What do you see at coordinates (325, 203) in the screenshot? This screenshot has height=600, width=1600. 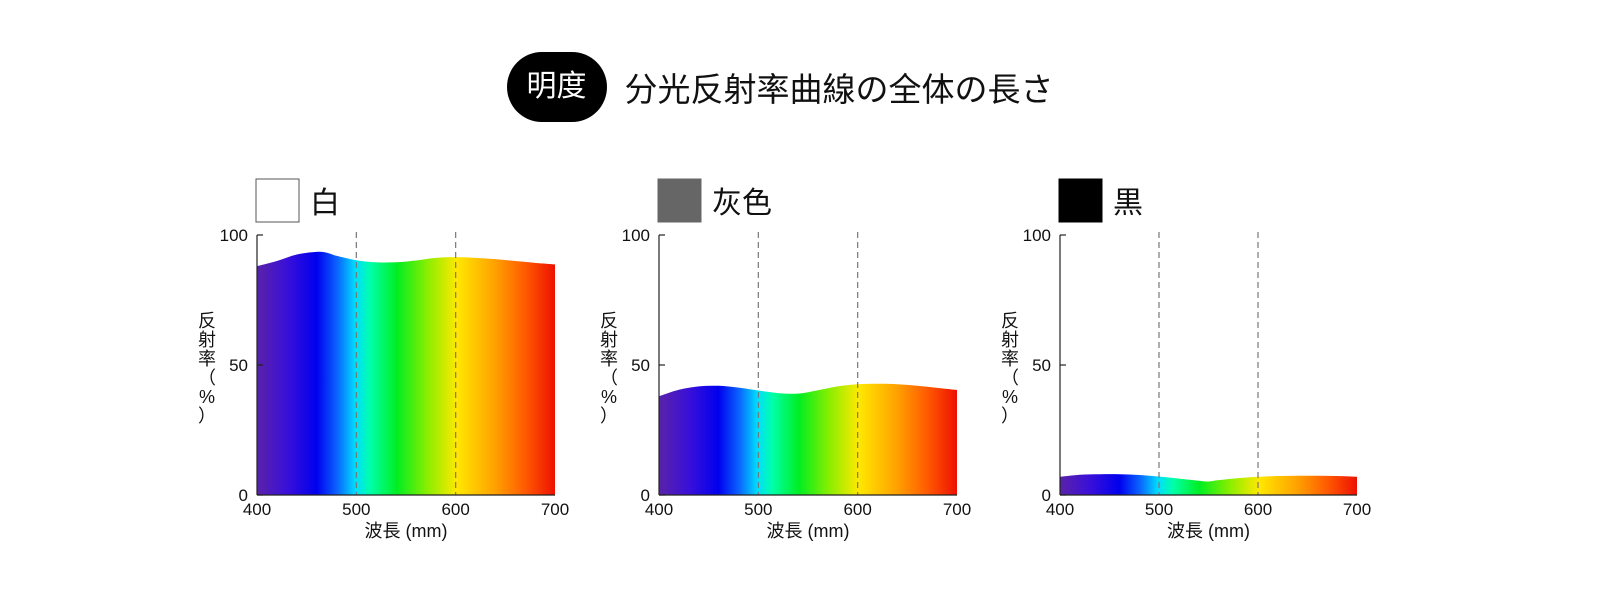 I see `chart-title: 白` at bounding box center [325, 203].